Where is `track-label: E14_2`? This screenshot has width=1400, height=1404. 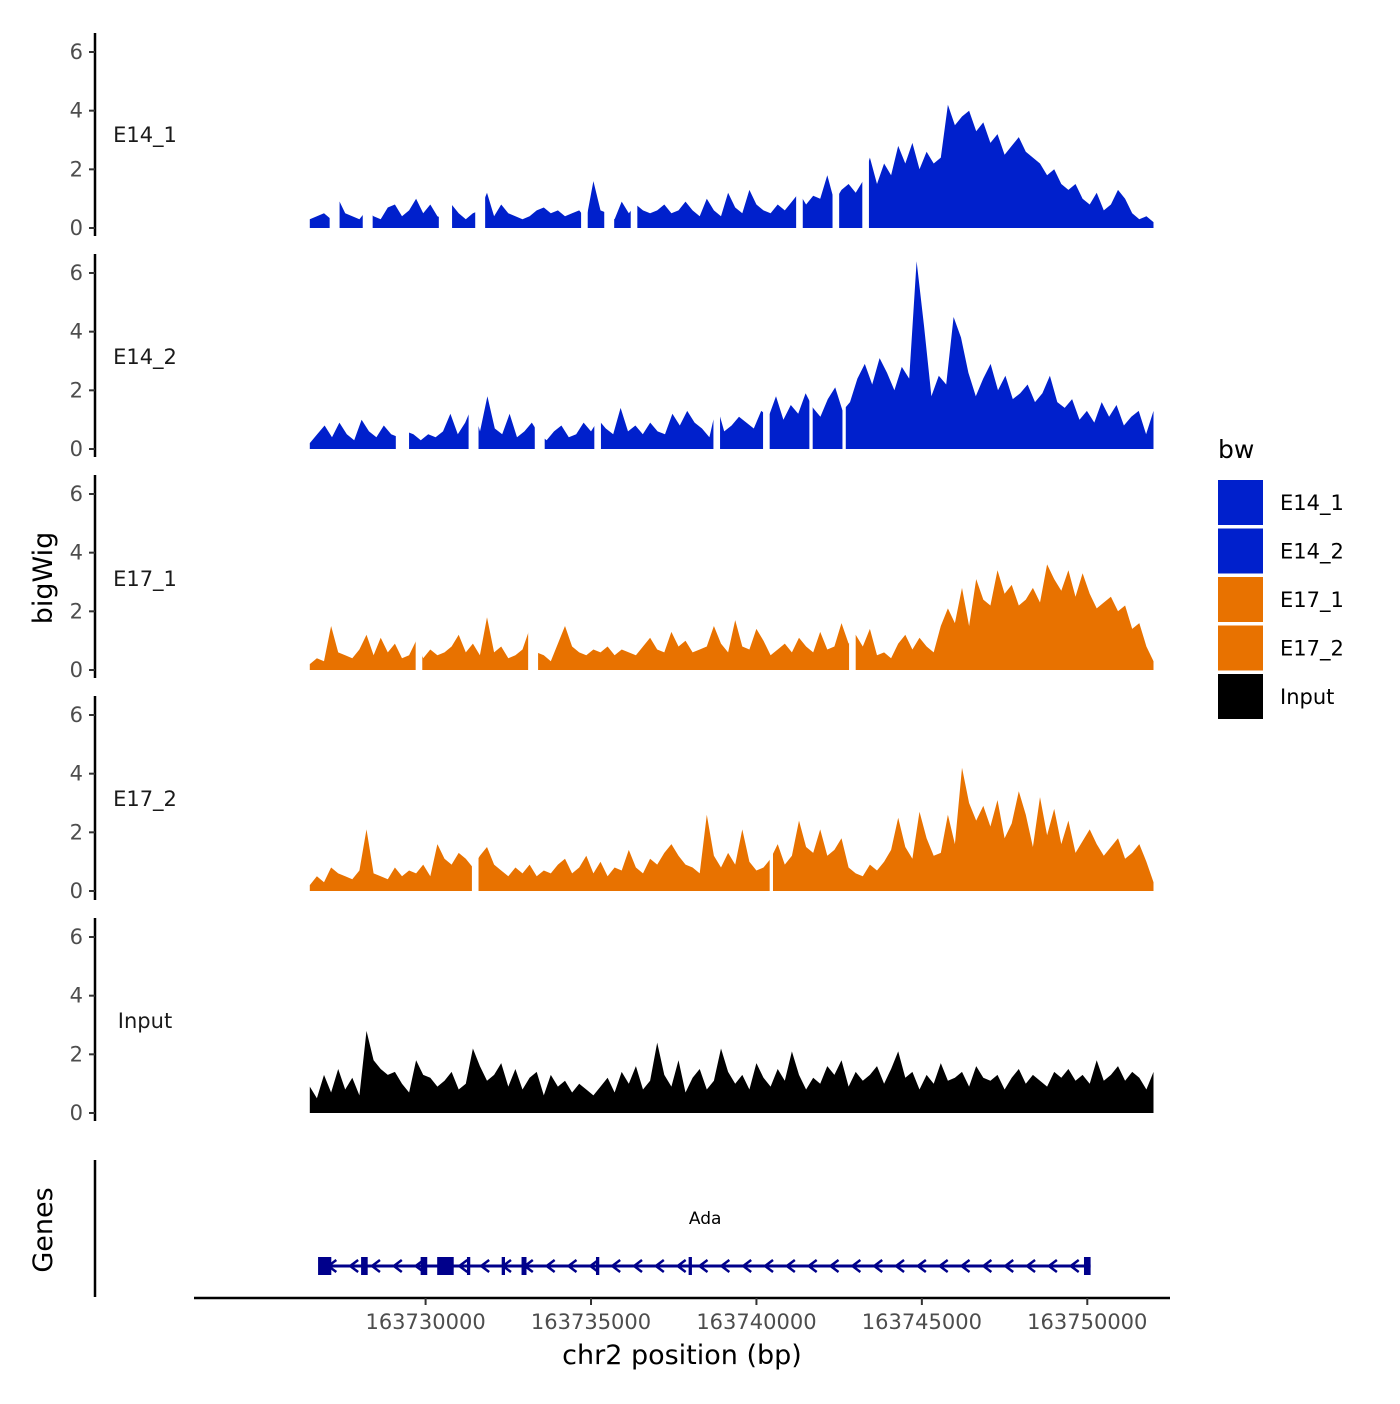
track-label: E14_2 is located at coordinates (145, 357).